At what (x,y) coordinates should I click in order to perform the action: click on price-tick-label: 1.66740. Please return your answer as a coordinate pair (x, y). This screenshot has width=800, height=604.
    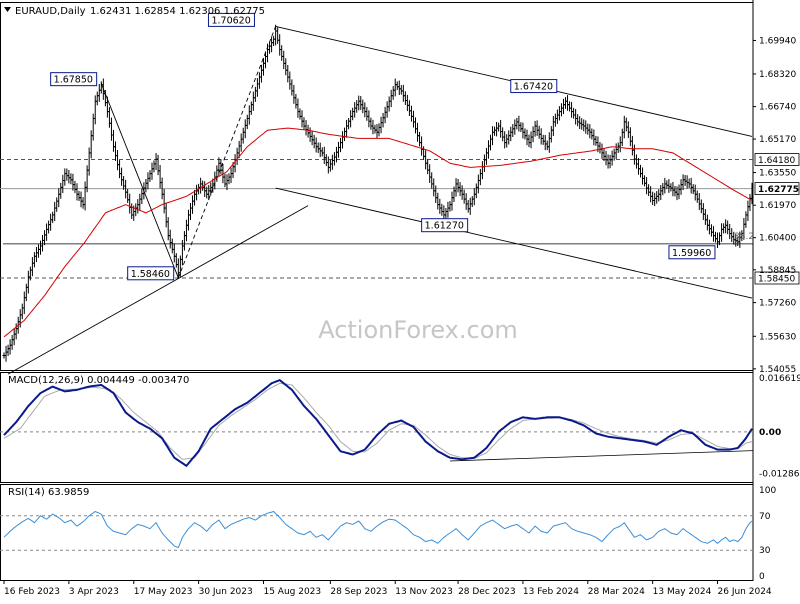
    Looking at the image, I should click on (777, 108).